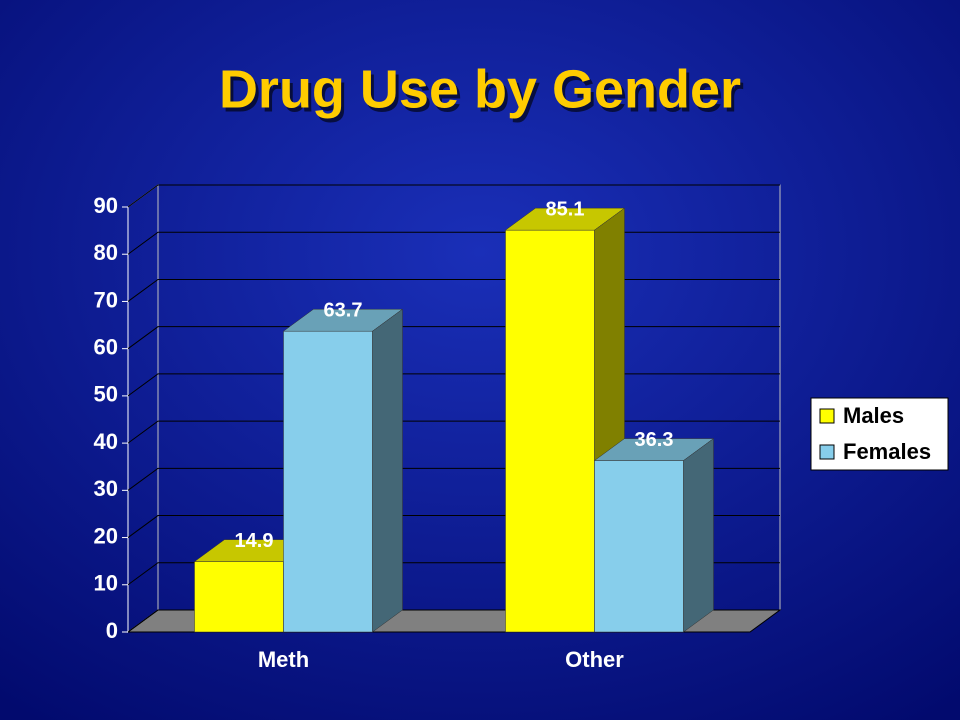 Image resolution: width=960 pixels, height=720 pixels. I want to click on legend-label: Females, so click(887, 451).